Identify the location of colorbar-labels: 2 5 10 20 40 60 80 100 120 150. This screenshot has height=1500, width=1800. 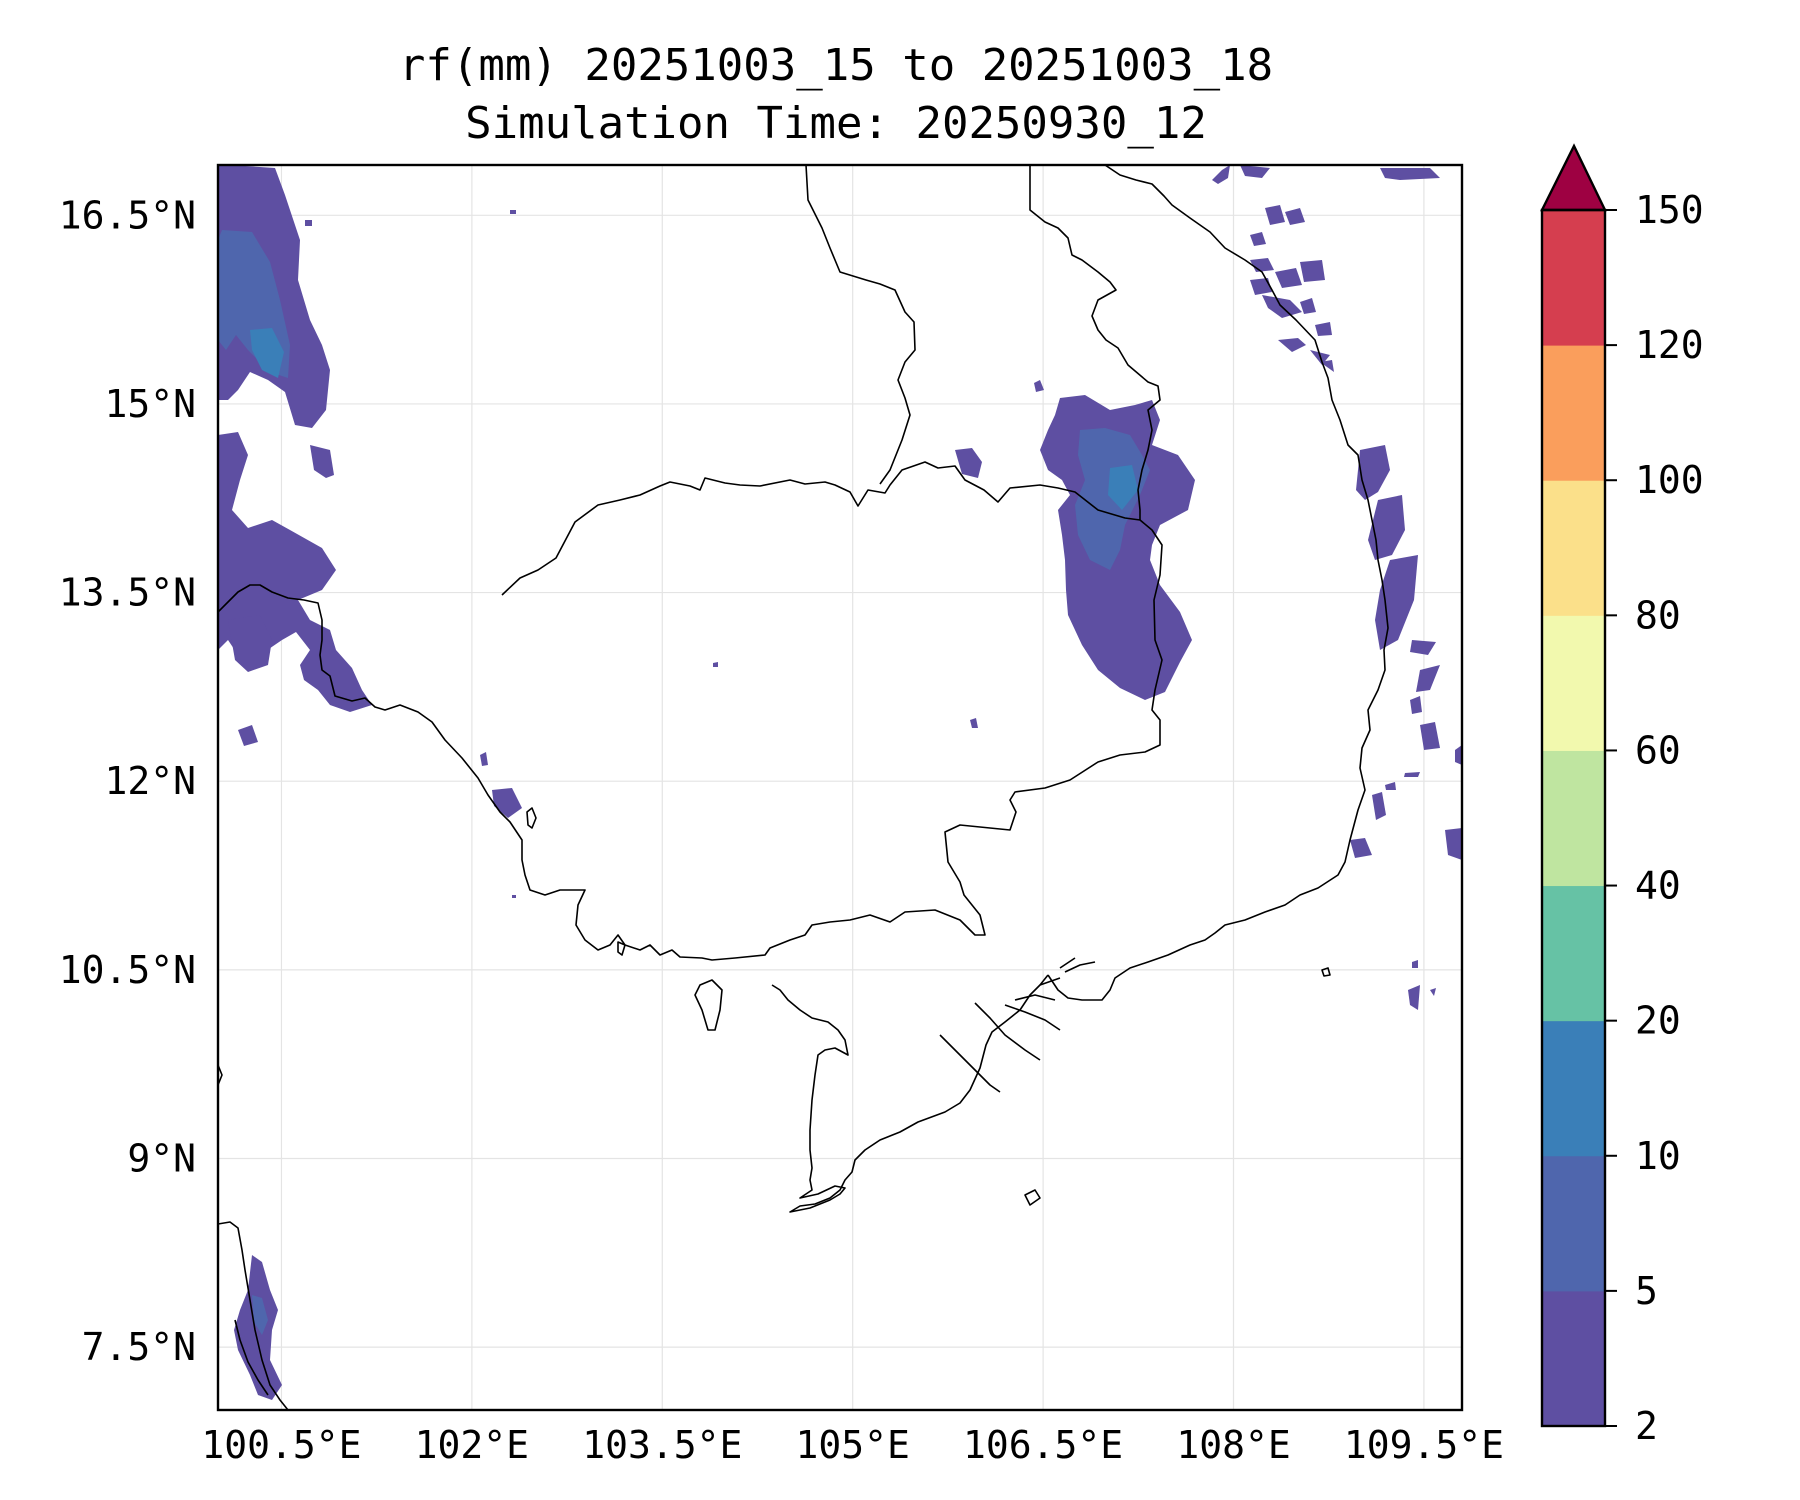
(1654, 818).